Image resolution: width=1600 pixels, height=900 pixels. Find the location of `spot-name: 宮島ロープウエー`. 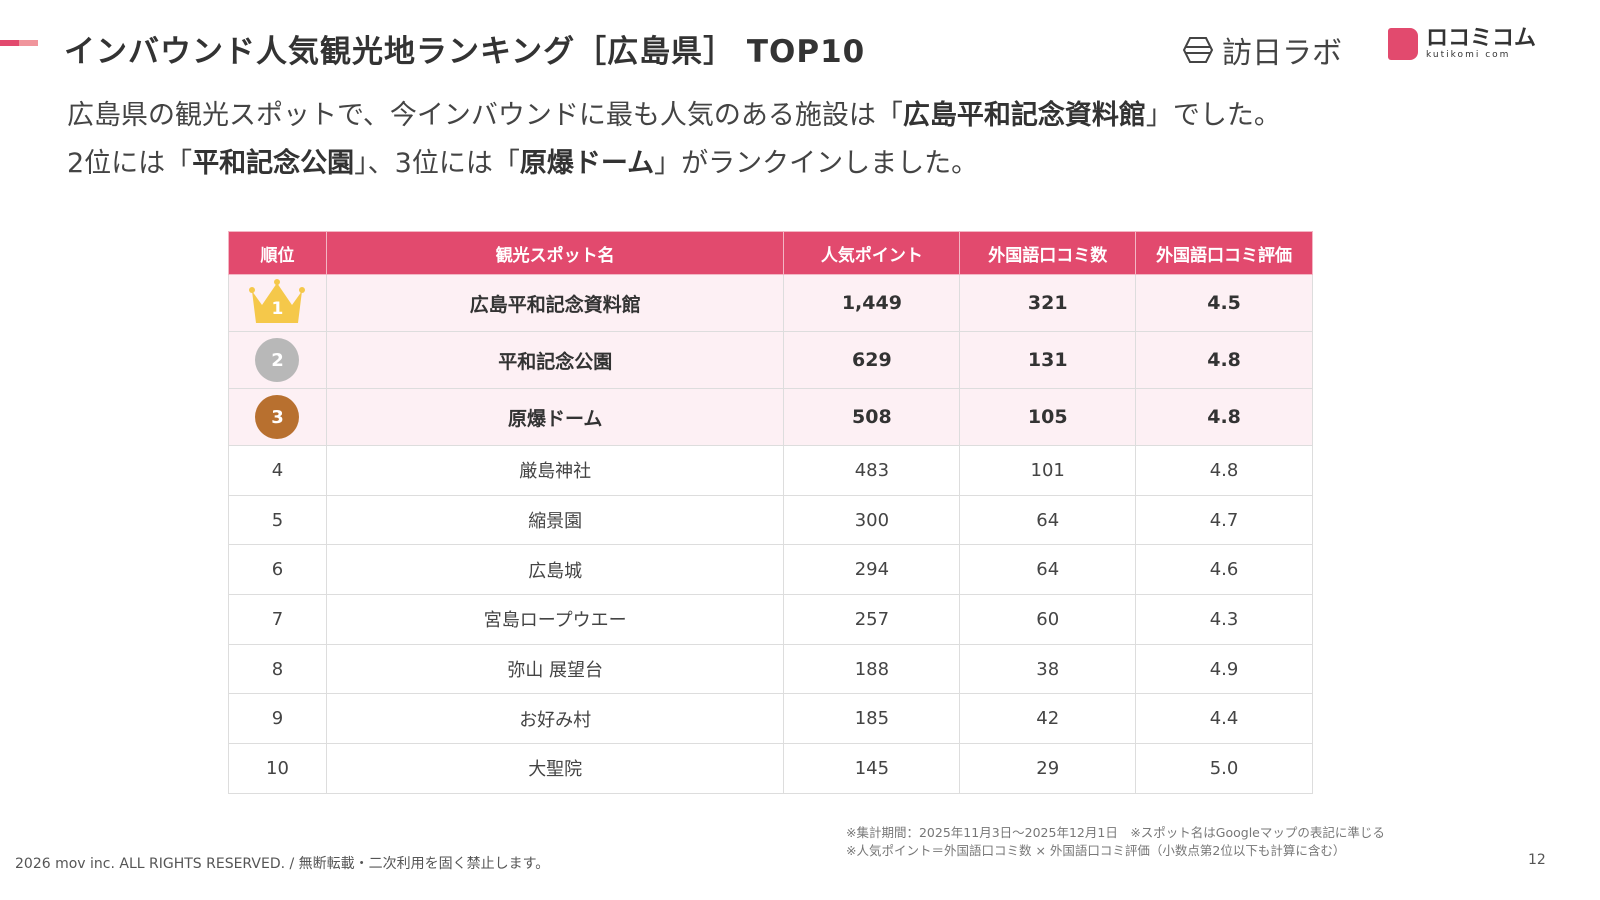

spot-name: 宮島ロープウエー is located at coordinates (555, 619).